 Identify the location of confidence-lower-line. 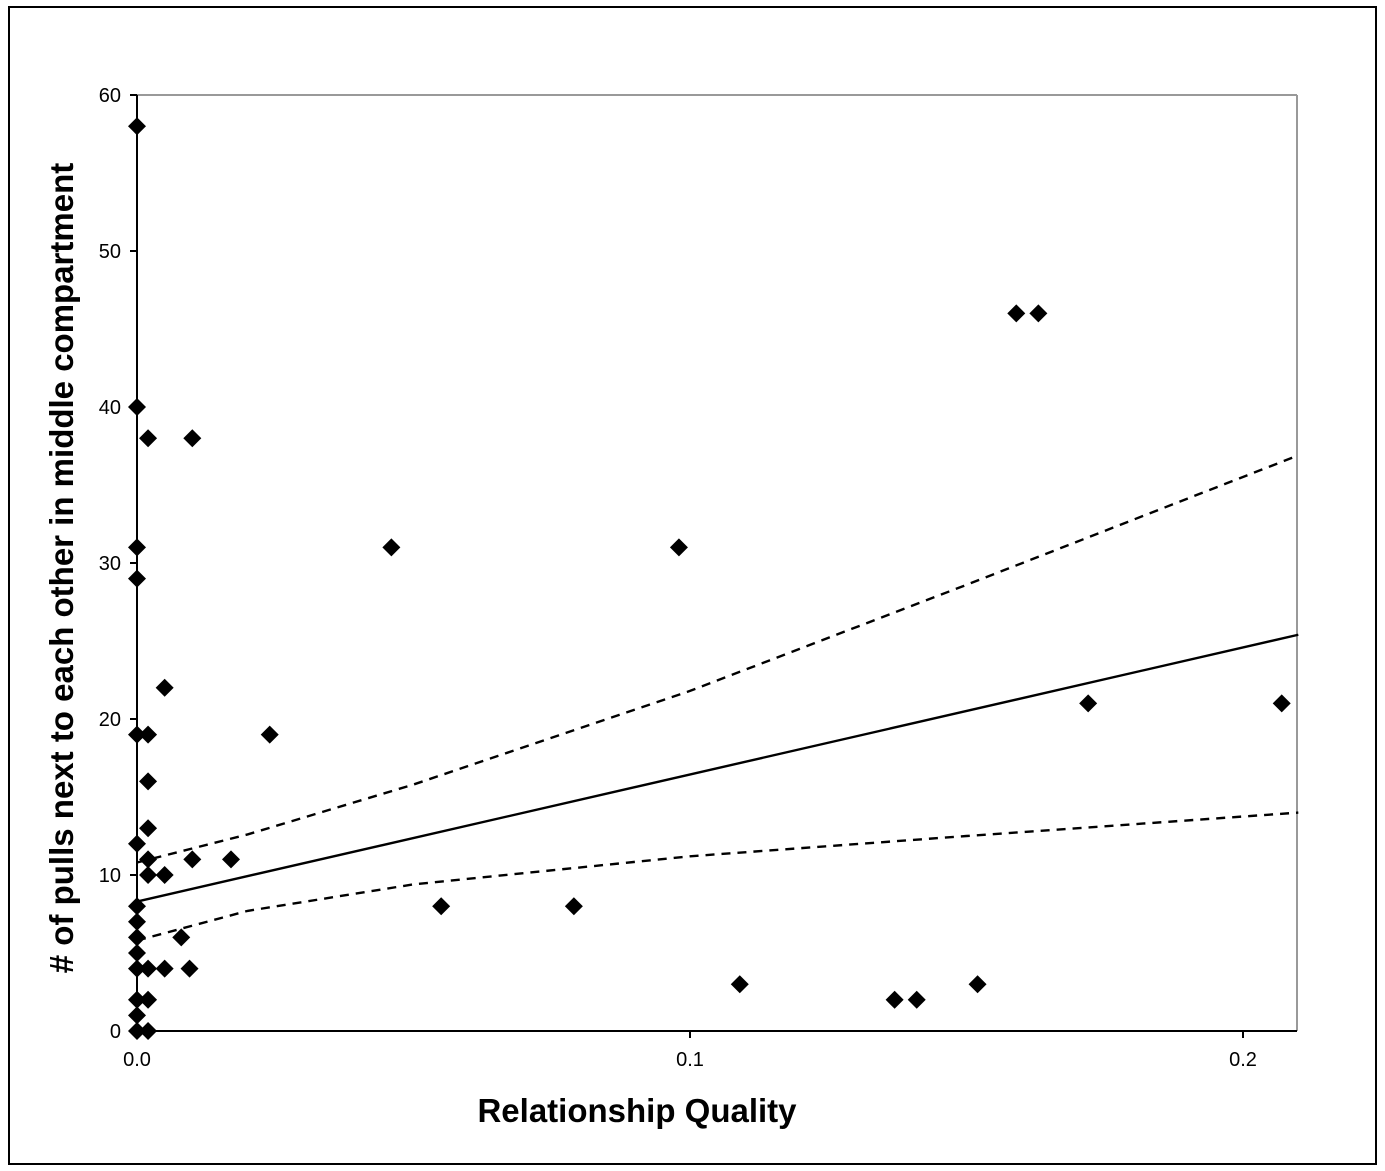
(717, 876).